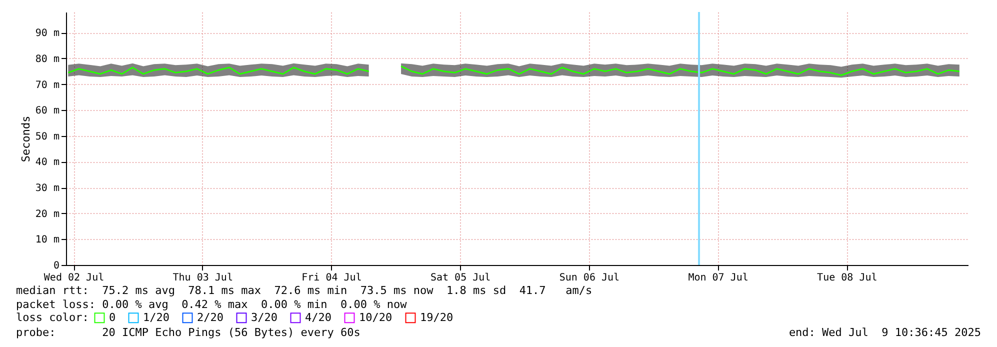  Describe the element at coordinates (718, 278) in the screenshot. I see `x-tick-label: Mon 07 Jul` at that location.